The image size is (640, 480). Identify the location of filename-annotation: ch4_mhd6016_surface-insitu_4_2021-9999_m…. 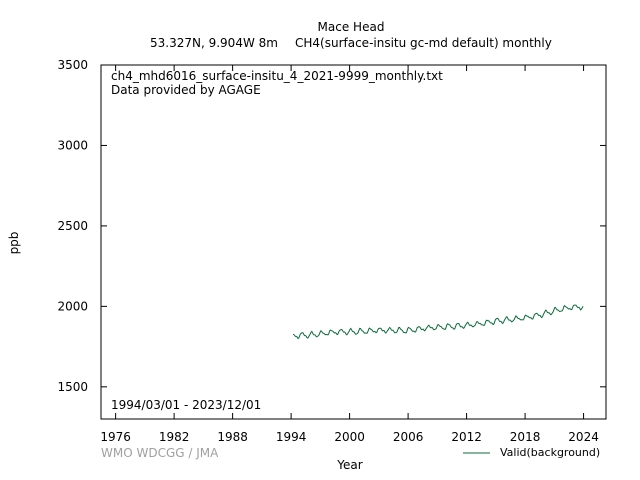
(277, 76).